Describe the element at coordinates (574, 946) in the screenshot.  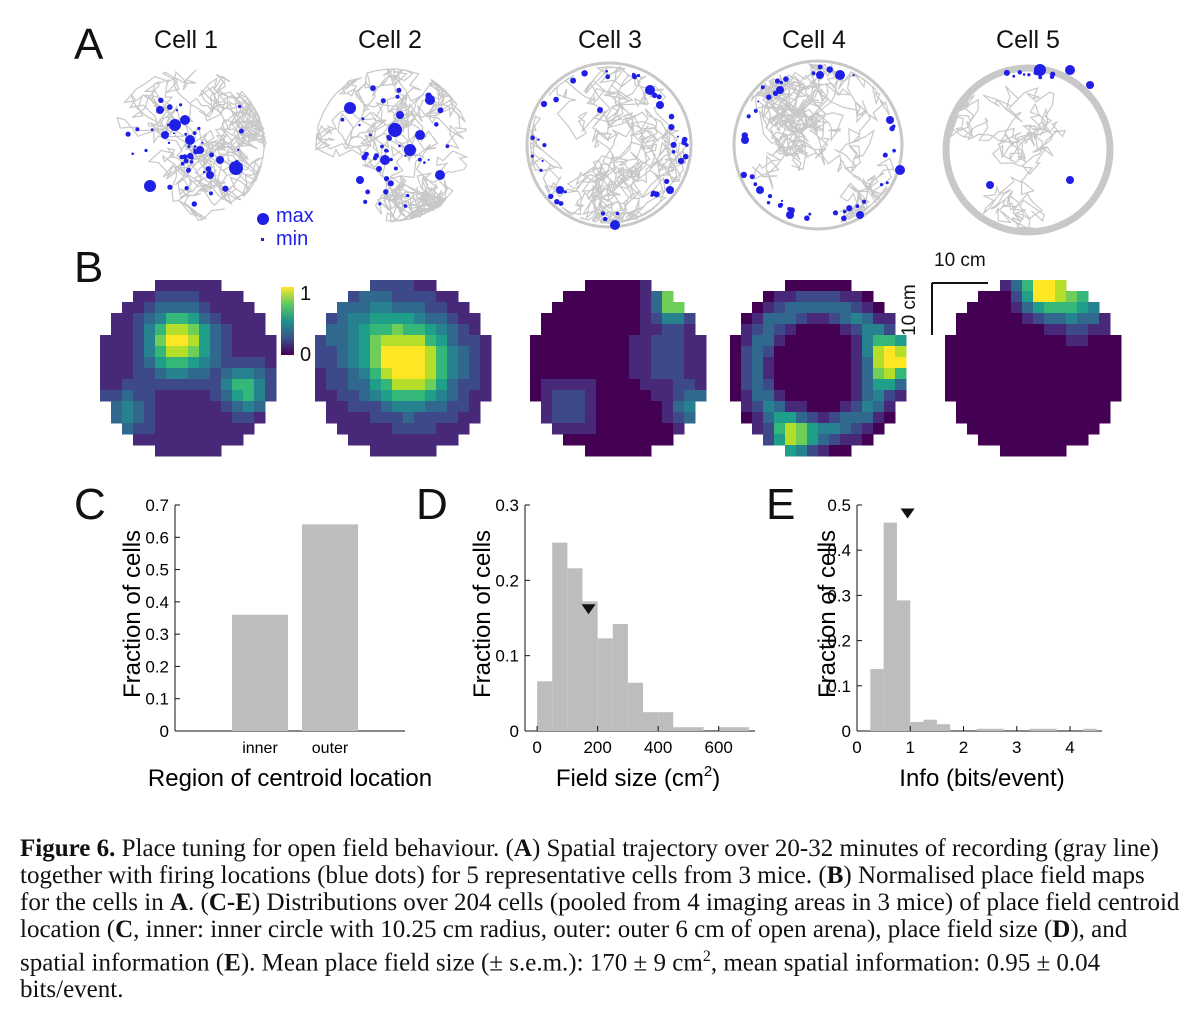
I see `caption-text: ), and spatial information (` at that location.